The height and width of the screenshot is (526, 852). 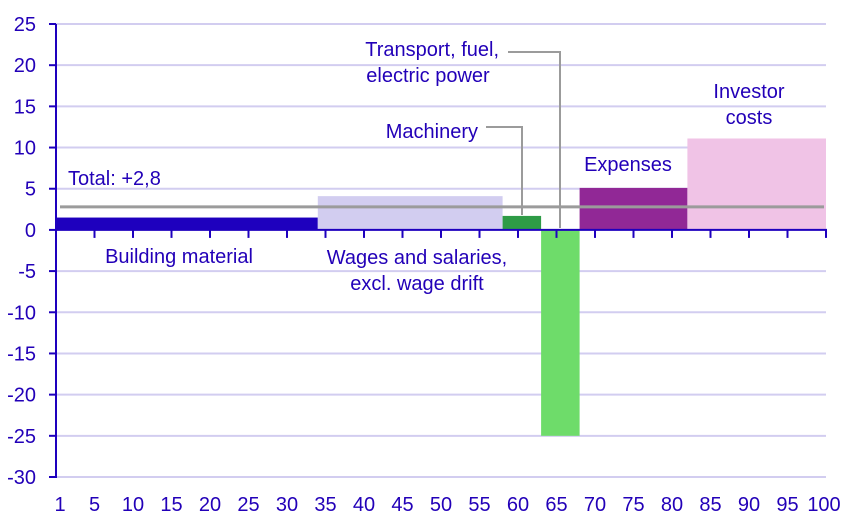 What do you see at coordinates (210, 505) in the screenshot?
I see `x-tick-label: 20` at bounding box center [210, 505].